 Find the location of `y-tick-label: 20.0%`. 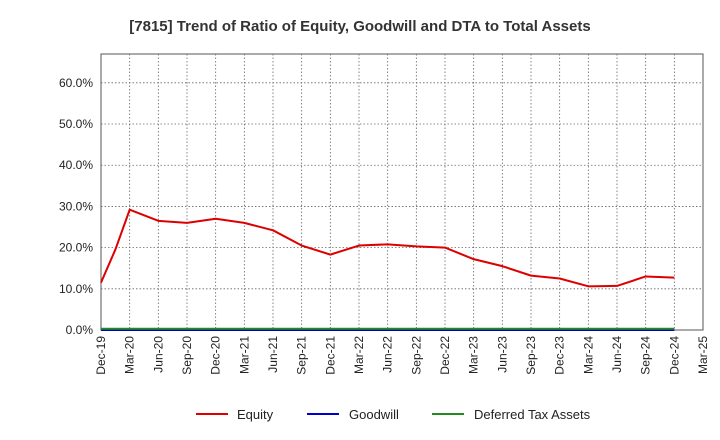

y-tick-label: 20.0% is located at coordinates (76, 248).